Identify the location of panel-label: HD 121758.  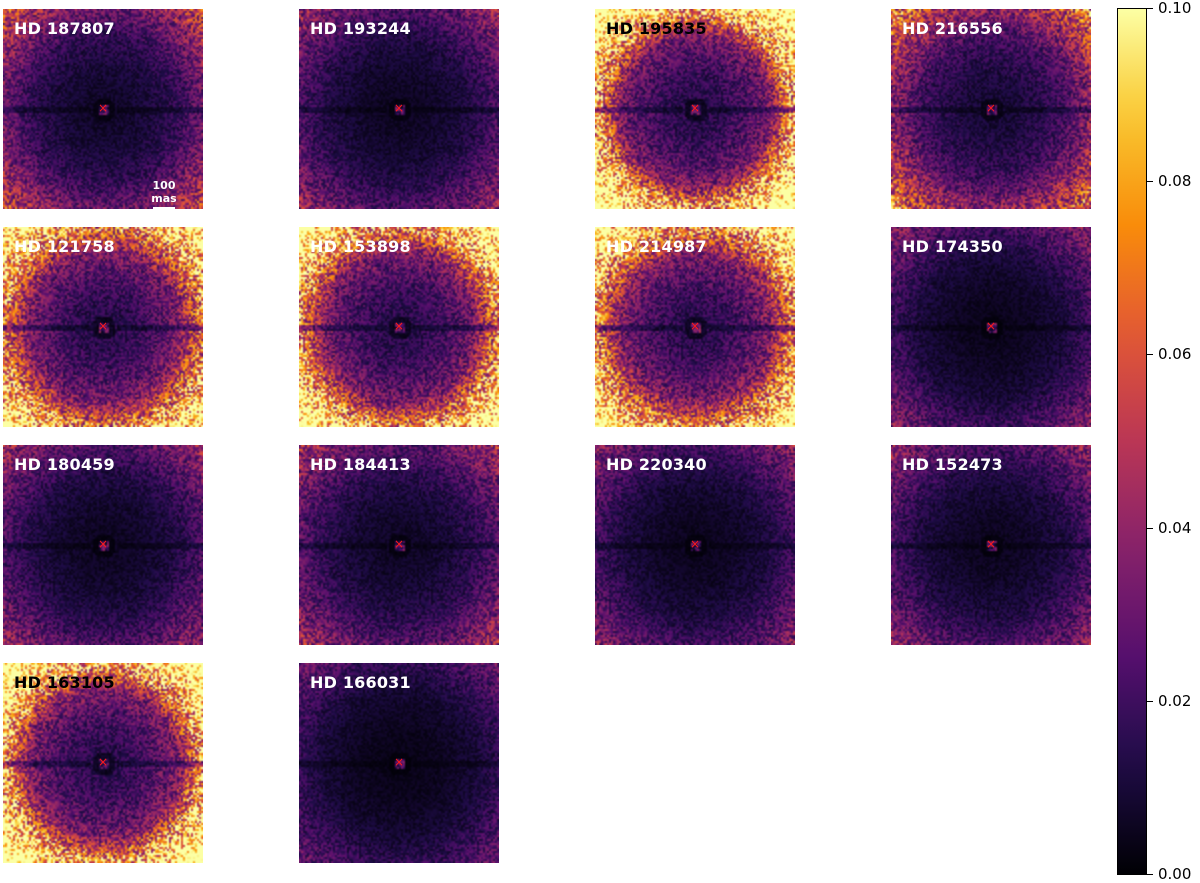
(64, 246).